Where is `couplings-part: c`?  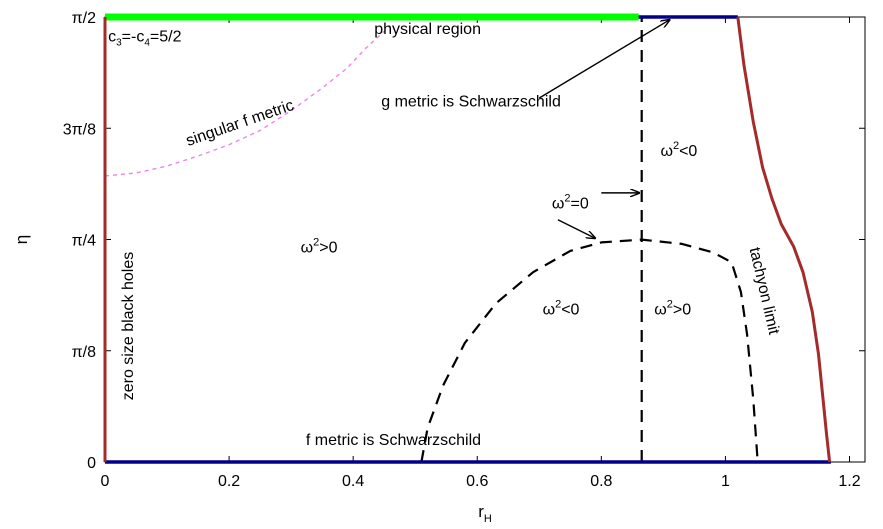 couplings-part: c is located at coordinates (112, 36).